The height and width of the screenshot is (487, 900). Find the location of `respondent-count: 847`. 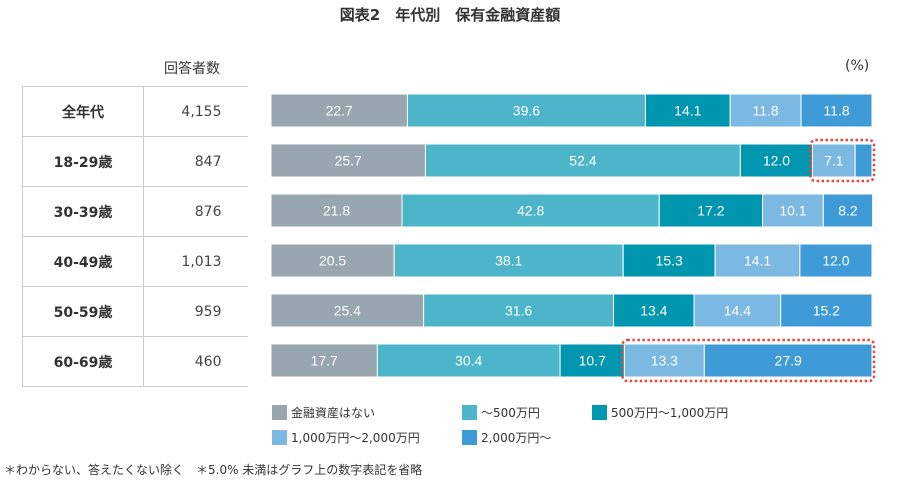

respondent-count: 847 is located at coordinates (195, 161).